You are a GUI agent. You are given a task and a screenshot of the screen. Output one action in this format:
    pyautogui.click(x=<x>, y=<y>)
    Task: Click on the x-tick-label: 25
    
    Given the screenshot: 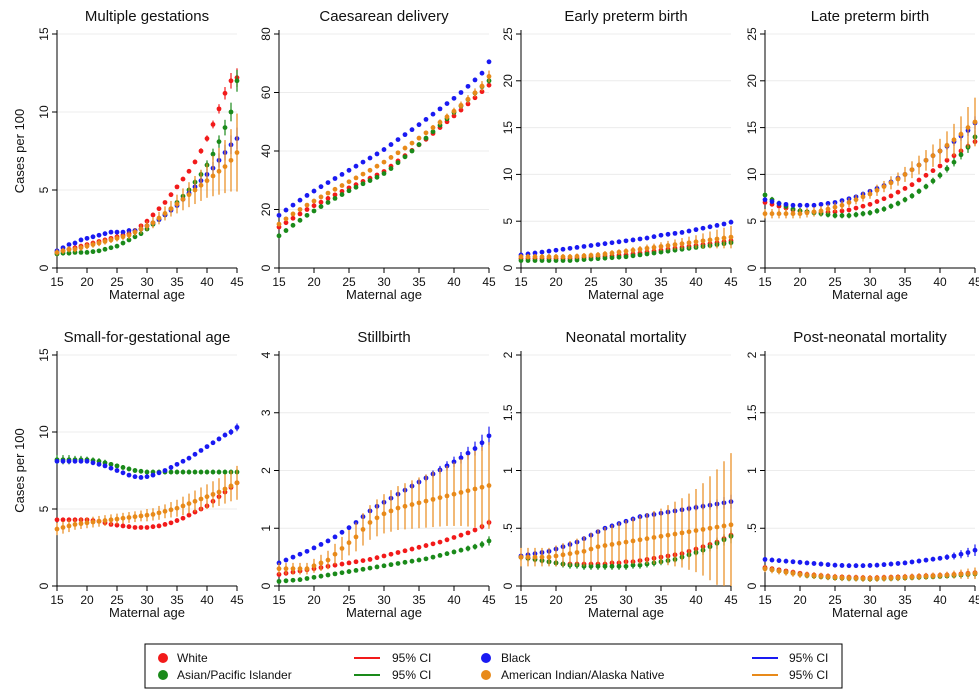 What is the action you would take?
    pyautogui.click(x=835, y=282)
    